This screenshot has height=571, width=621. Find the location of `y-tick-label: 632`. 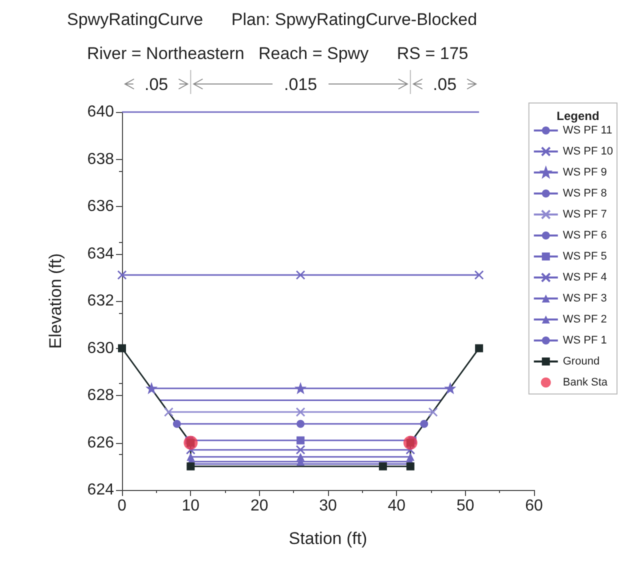

y-tick-label: 632 is located at coordinates (100, 301).